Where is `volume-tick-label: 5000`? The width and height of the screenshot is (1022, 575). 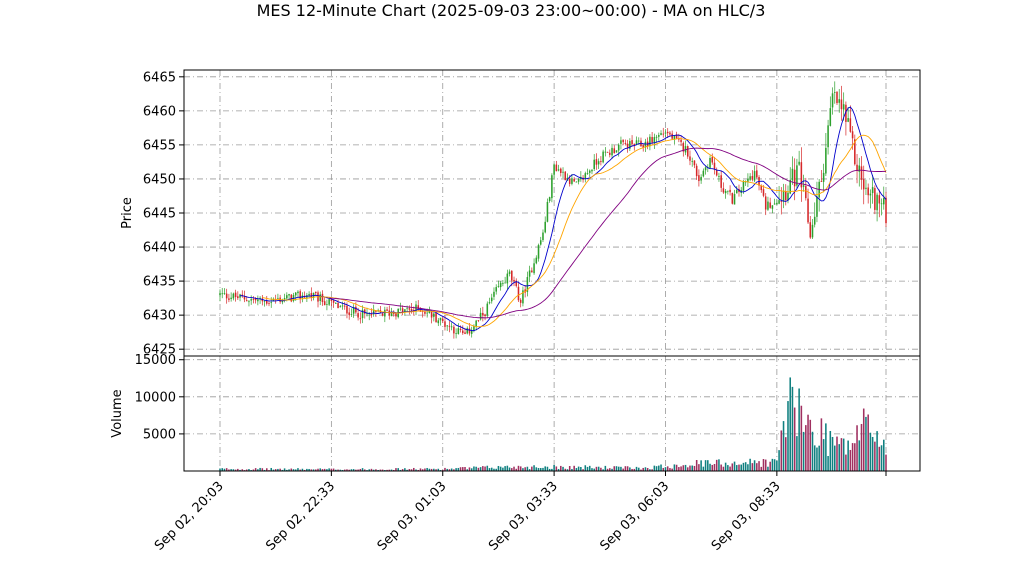
volume-tick-label: 5000 is located at coordinates (159, 434).